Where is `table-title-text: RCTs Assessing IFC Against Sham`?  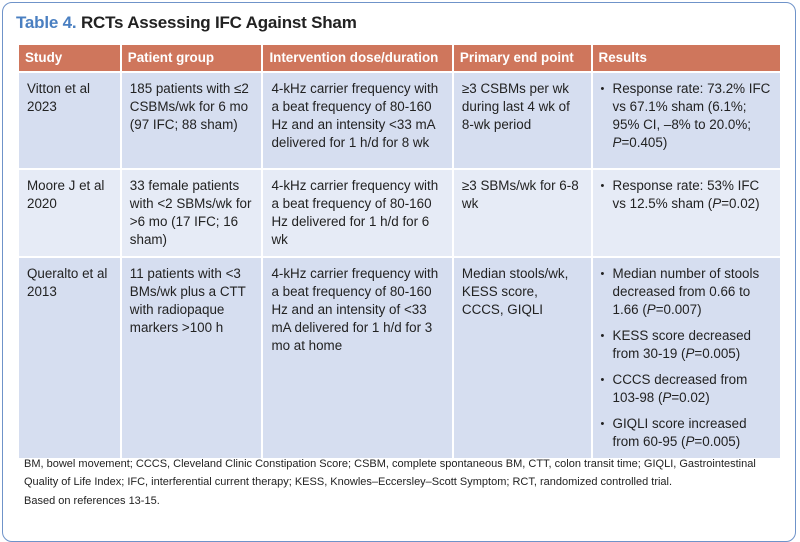
table-title-text: RCTs Assessing IFC Against Sham is located at coordinates (218, 22).